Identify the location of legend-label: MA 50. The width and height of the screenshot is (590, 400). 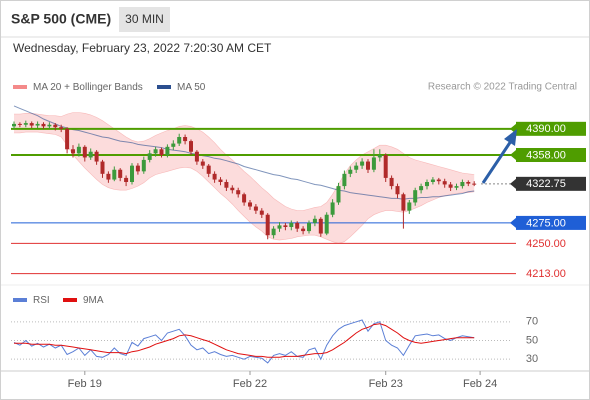
(191, 87).